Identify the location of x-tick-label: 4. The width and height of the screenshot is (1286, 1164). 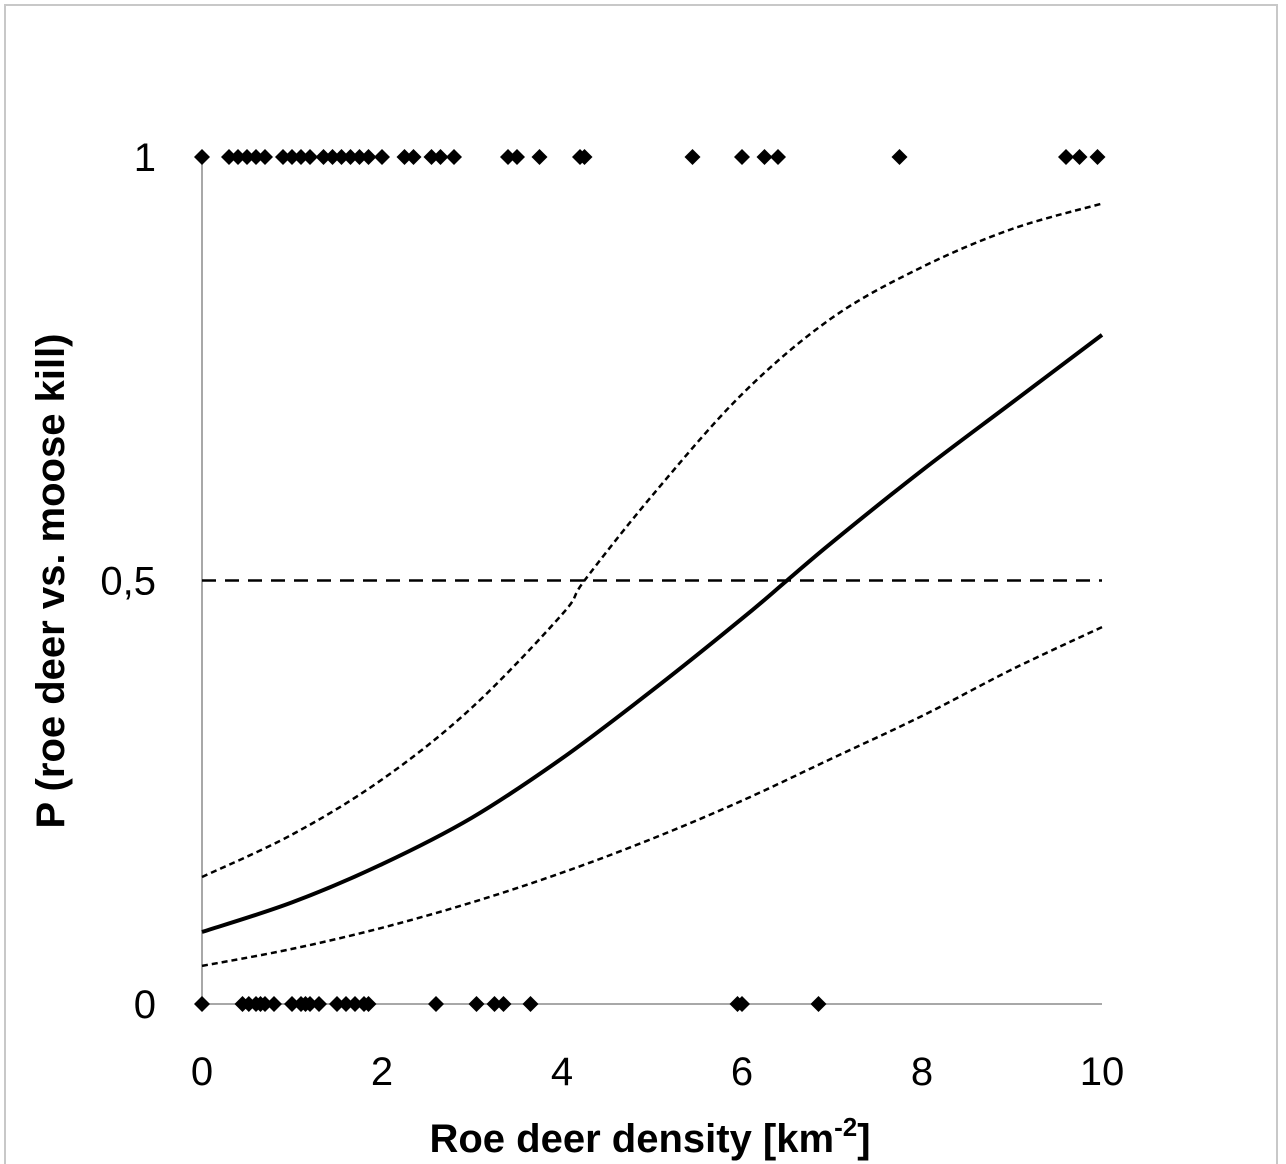
(562, 1072).